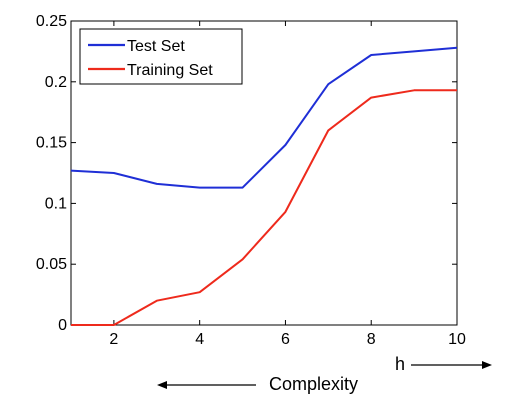 The width and height of the screenshot is (522, 410). Describe the element at coordinates (56, 203) in the screenshot. I see `y-tick-label: 0.1` at that location.